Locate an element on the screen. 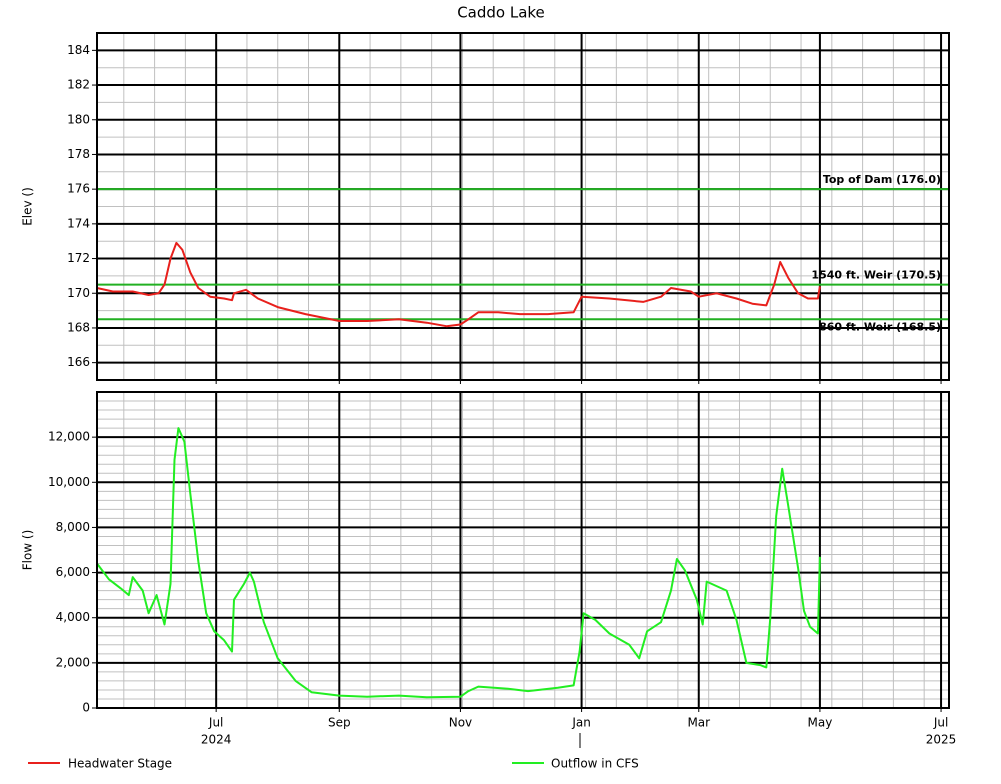 The width and height of the screenshot is (1001, 784). x-tick-label: Mar is located at coordinates (698, 723).